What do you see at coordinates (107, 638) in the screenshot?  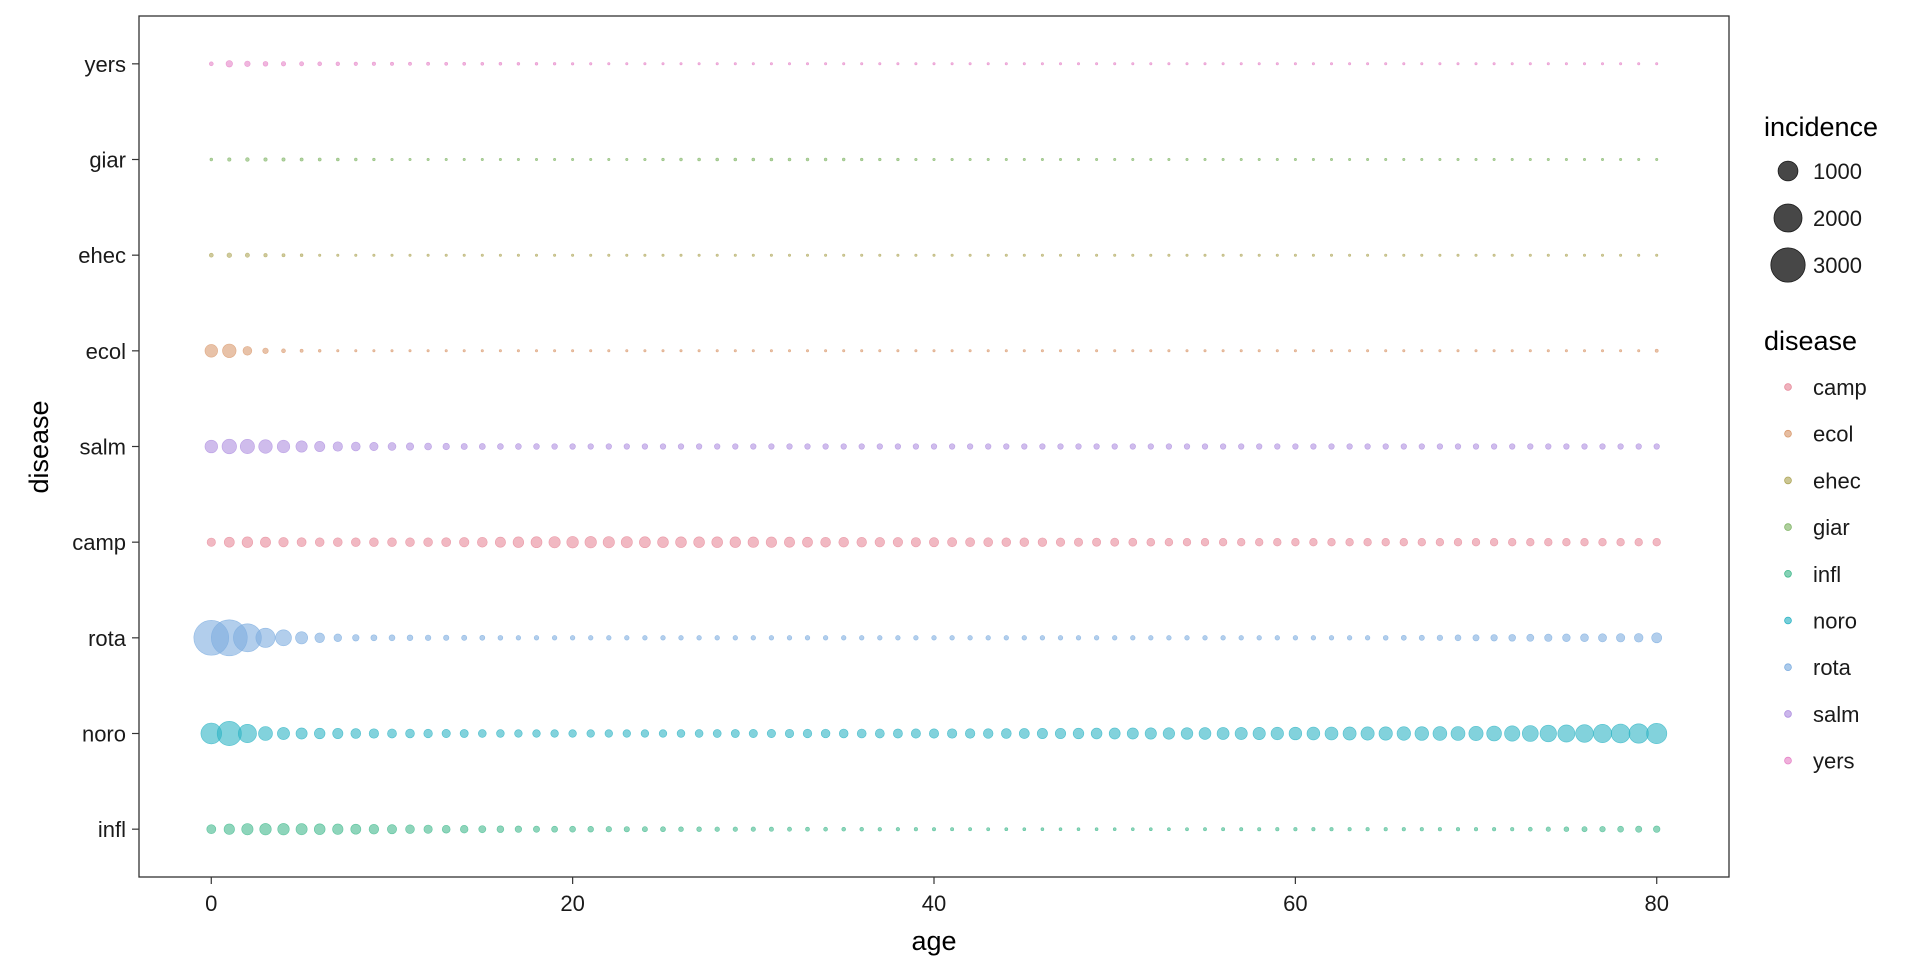 I see `y-tick-label-rota: rota` at bounding box center [107, 638].